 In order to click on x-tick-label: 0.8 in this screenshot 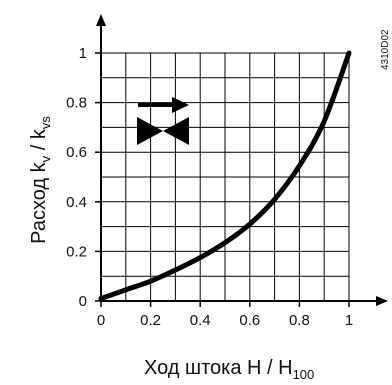, I will do `click(299, 320)`.